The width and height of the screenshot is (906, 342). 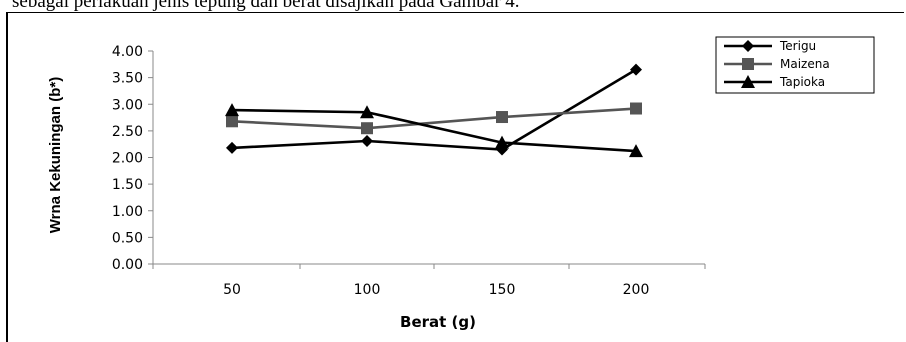 I want to click on series-line-terigu, so click(x=434, y=109).